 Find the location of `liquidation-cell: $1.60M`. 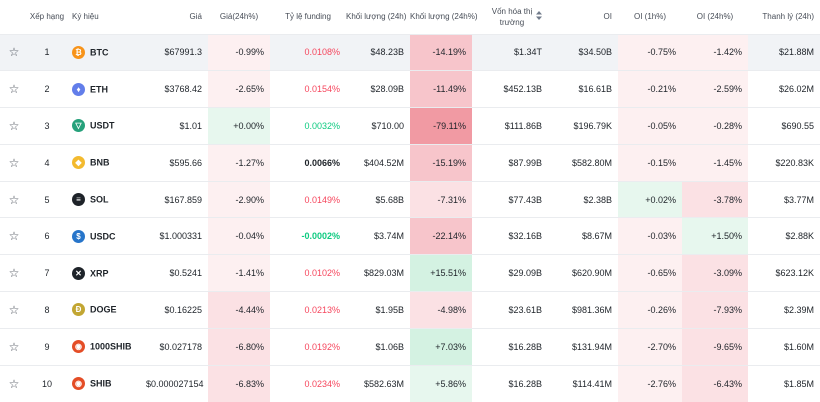

liquidation-cell: $1.60M is located at coordinates (798, 346).